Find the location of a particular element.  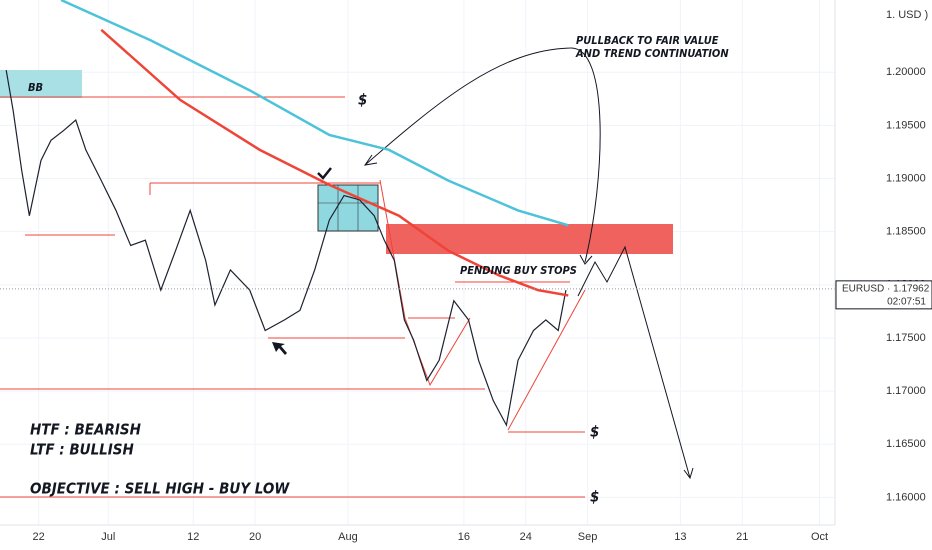

x-tick-label: Sep is located at coordinates (588, 537).